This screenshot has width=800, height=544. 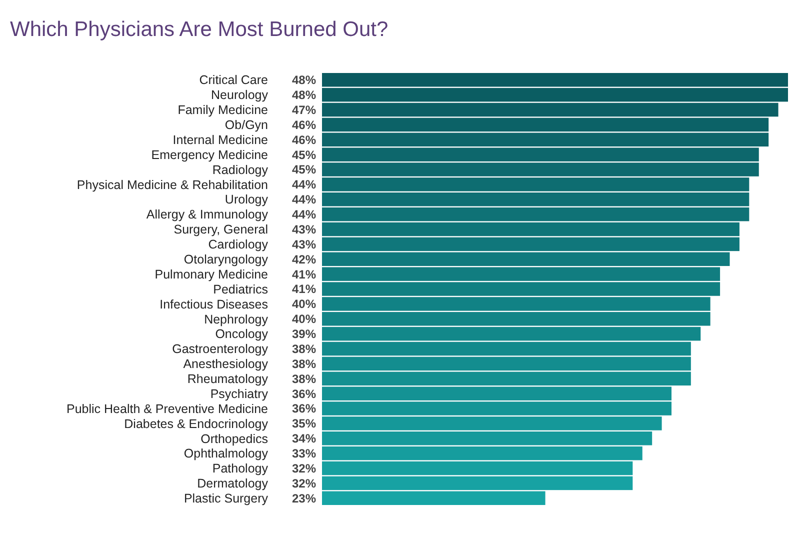 What do you see at coordinates (304, 109) in the screenshot?
I see `data-label: 47%` at bounding box center [304, 109].